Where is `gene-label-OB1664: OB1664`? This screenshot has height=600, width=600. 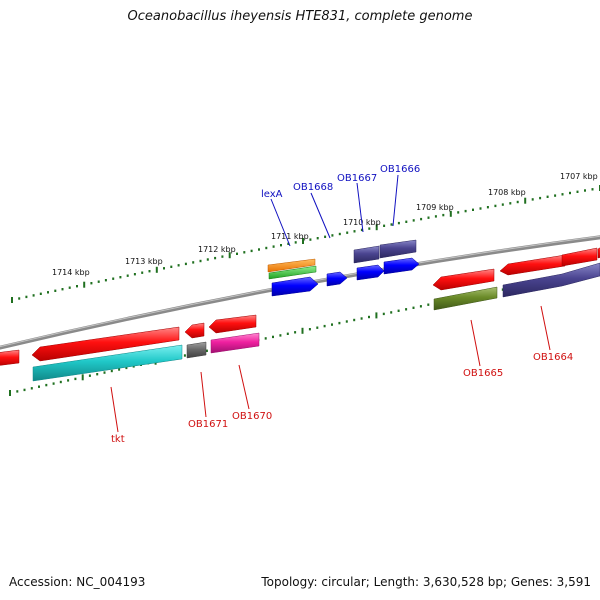
gene-label-OB1664: OB1664 is located at coordinates (553, 357).